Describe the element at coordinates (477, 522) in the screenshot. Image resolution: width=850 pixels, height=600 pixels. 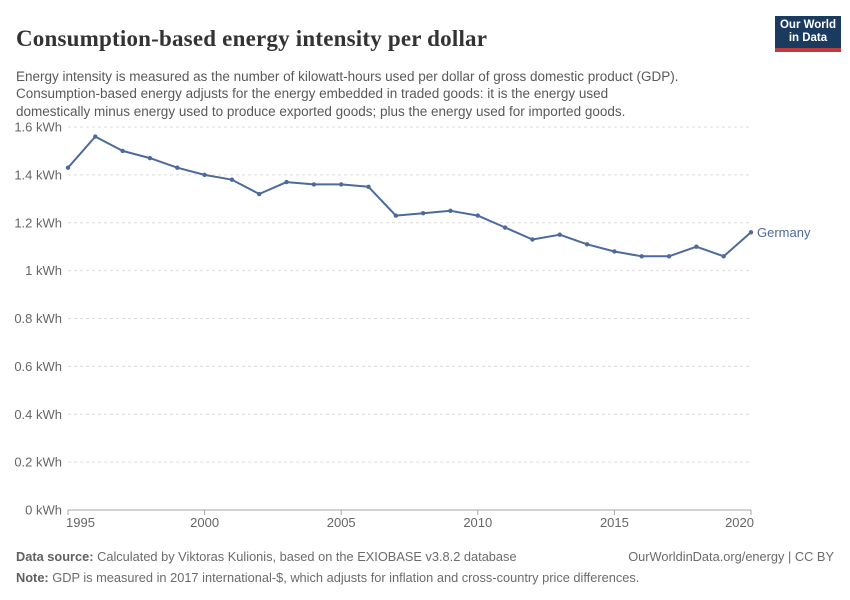
I see `x-tick-label: 2010` at that location.